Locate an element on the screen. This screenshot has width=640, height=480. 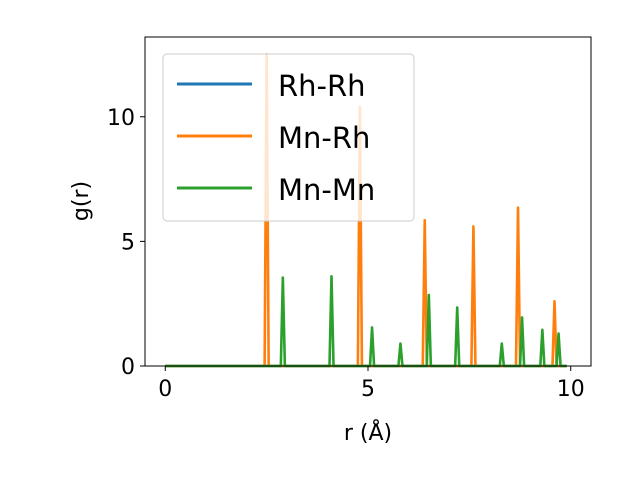
series-line-mn-mn is located at coordinates (366, 321).